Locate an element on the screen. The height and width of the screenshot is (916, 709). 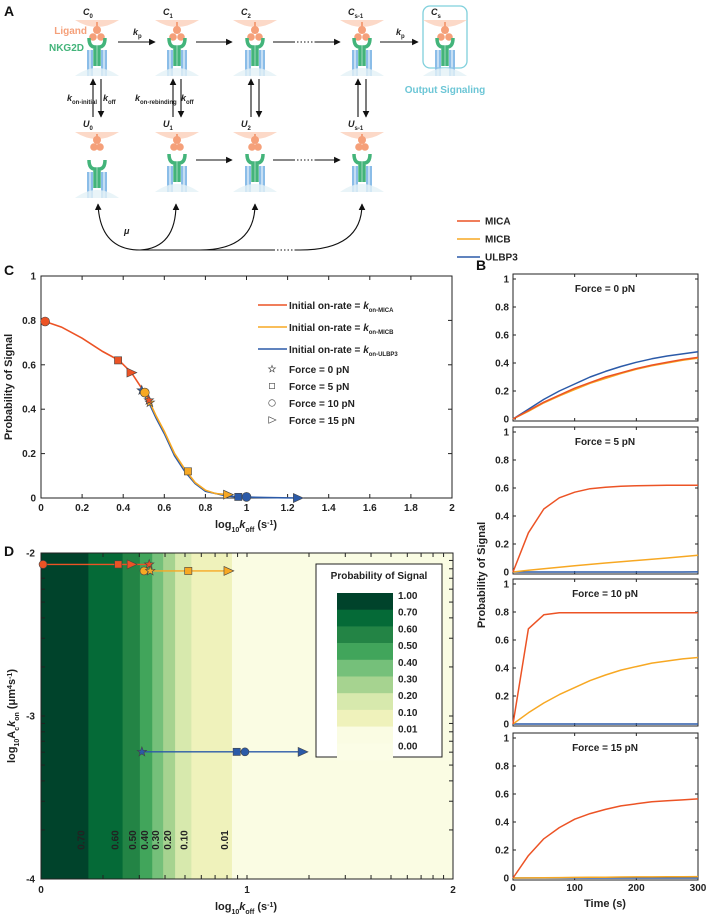
series-line-mica is located at coordinates (605, 668).